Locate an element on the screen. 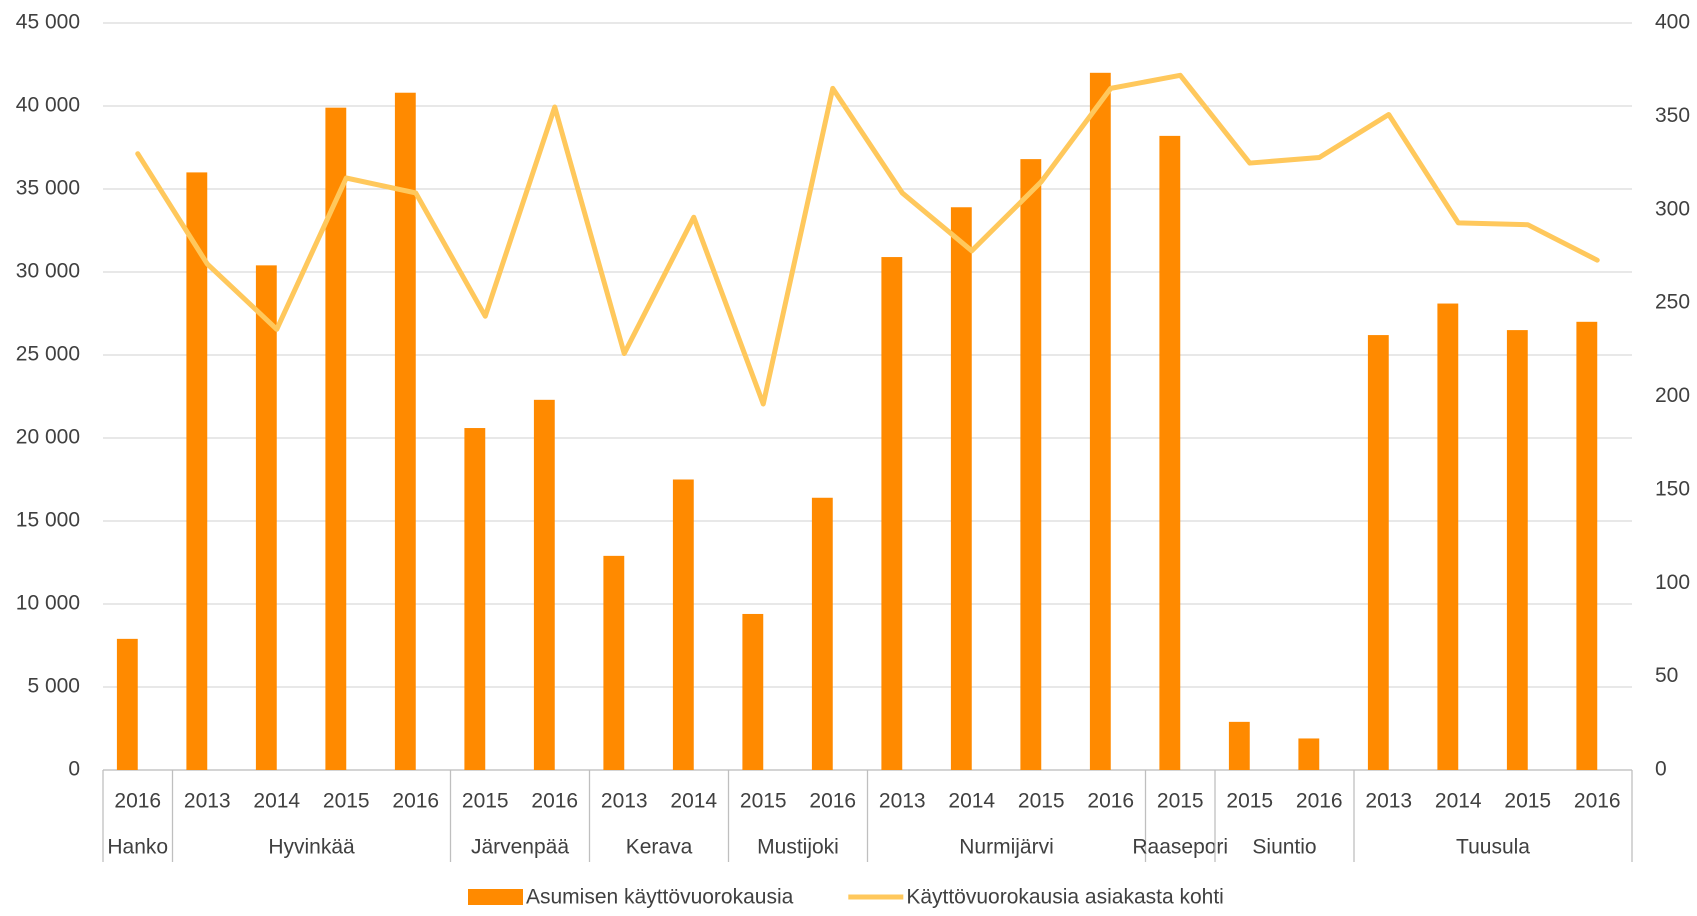 The height and width of the screenshot is (916, 1697). y2-tick-label: 400 is located at coordinates (1672, 22).